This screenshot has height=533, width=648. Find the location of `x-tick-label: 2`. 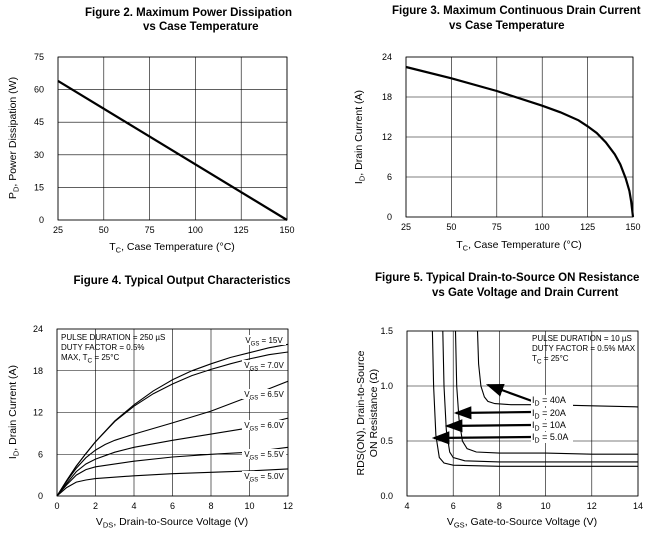

x-tick-label: 2 is located at coordinates (95, 506).